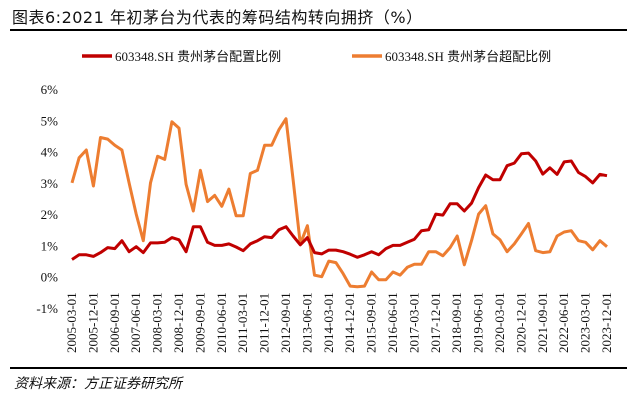 Image resolution: width=634 pixels, height=402 pixels. I want to click on x-tick-label: 2005-12-01, so click(92, 322).